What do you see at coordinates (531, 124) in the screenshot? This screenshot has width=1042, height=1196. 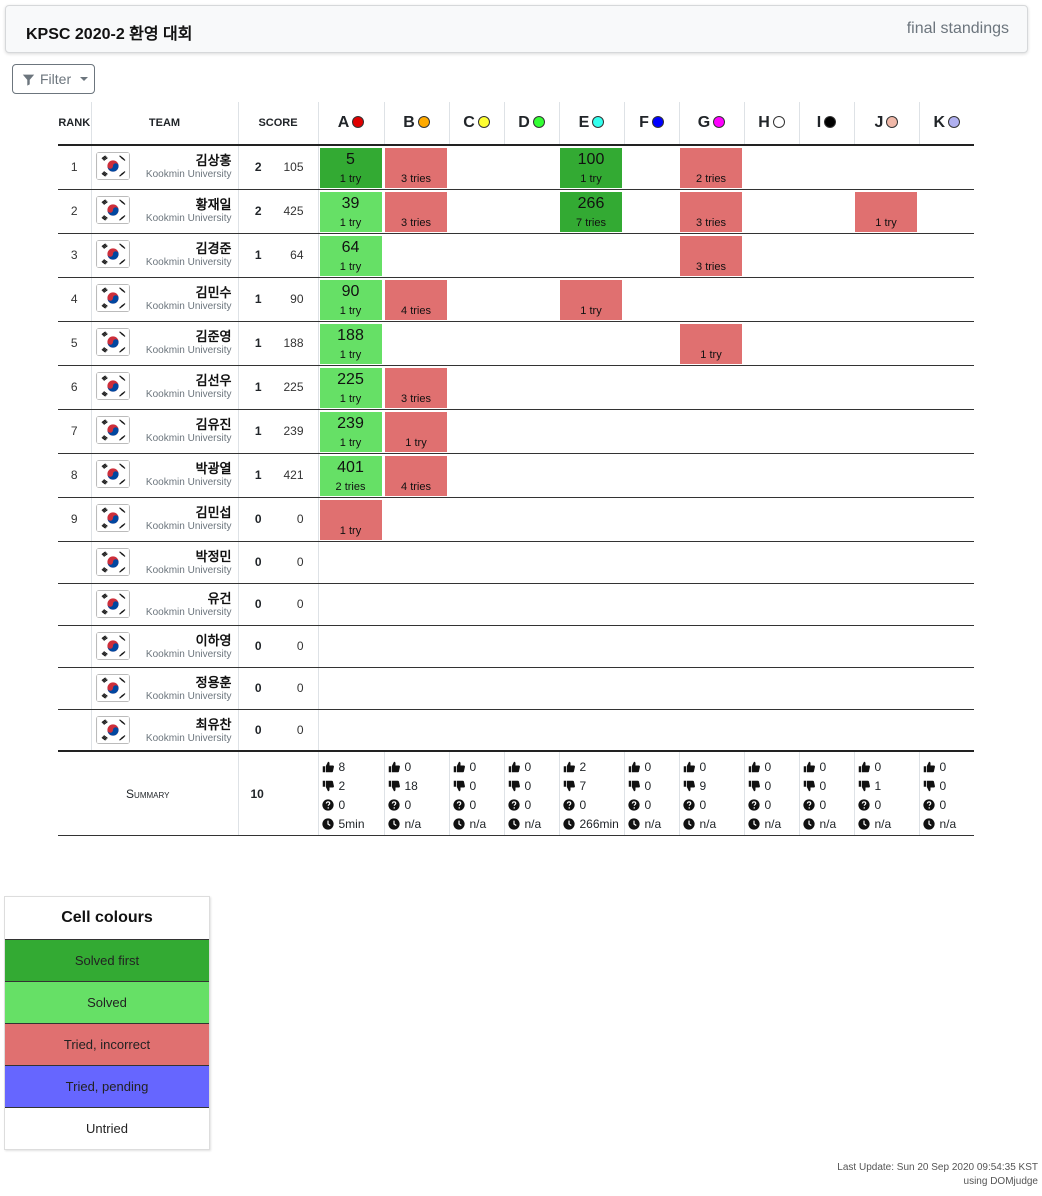 I see `problem-header-d: D` at bounding box center [531, 124].